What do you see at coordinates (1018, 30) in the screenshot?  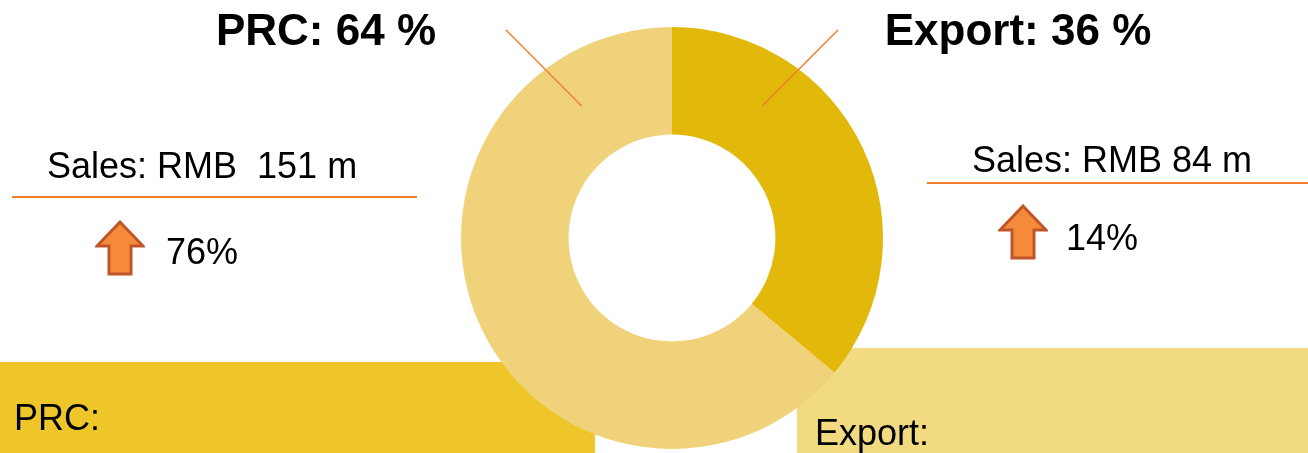 I see `data-label: Export: 36 %` at bounding box center [1018, 30].